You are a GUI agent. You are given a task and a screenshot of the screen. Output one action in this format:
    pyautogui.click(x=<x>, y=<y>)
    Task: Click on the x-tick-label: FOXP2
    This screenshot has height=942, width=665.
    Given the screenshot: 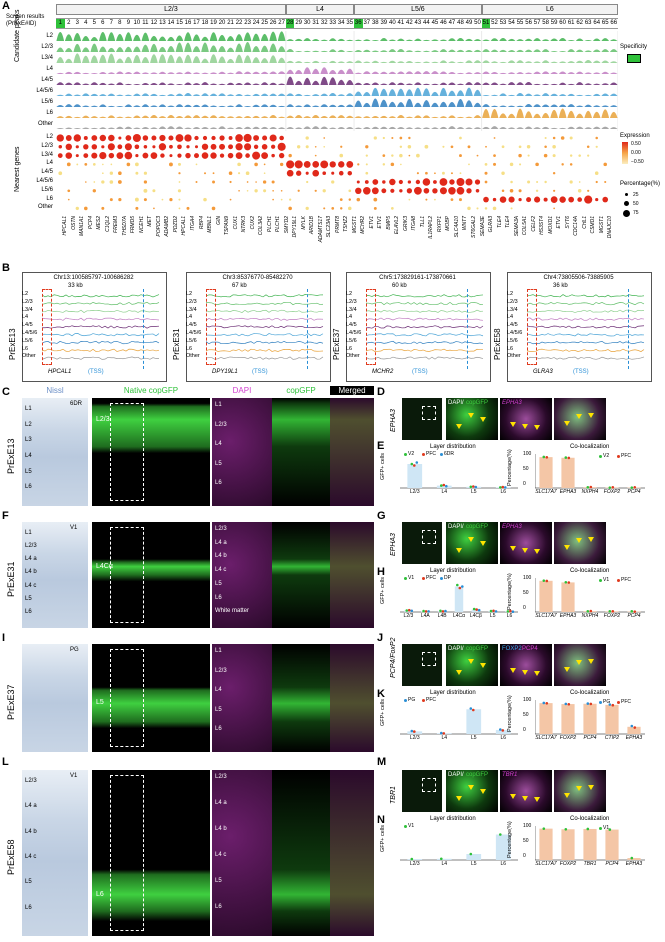 What is the action you would take?
    pyautogui.click(x=612, y=616)
    